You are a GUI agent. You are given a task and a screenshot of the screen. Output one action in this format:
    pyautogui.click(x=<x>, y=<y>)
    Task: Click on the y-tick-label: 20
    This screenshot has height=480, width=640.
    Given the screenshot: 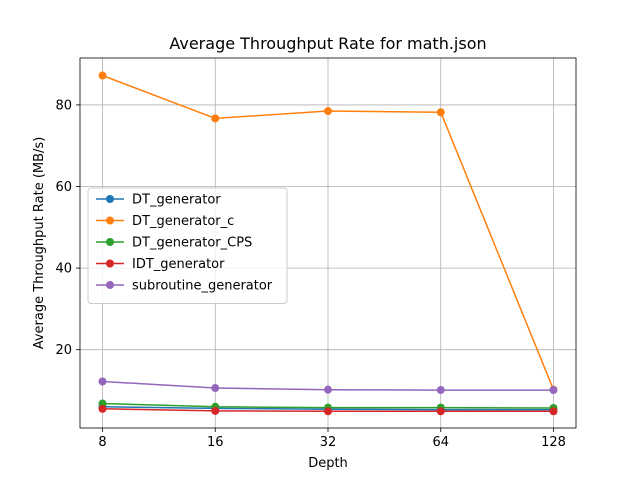 What is the action you would take?
    pyautogui.click(x=63, y=350)
    